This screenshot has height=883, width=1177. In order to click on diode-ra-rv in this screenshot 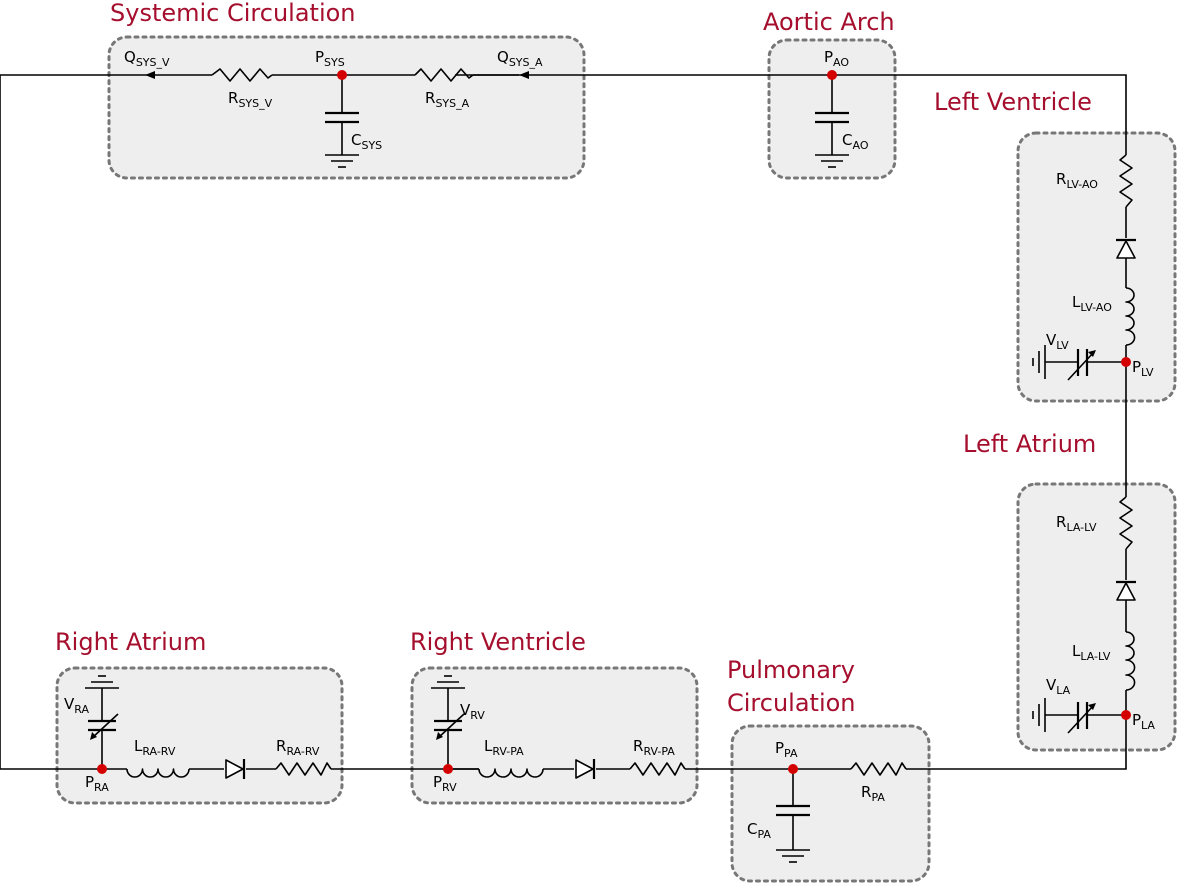, I will do `click(235, 769)`.